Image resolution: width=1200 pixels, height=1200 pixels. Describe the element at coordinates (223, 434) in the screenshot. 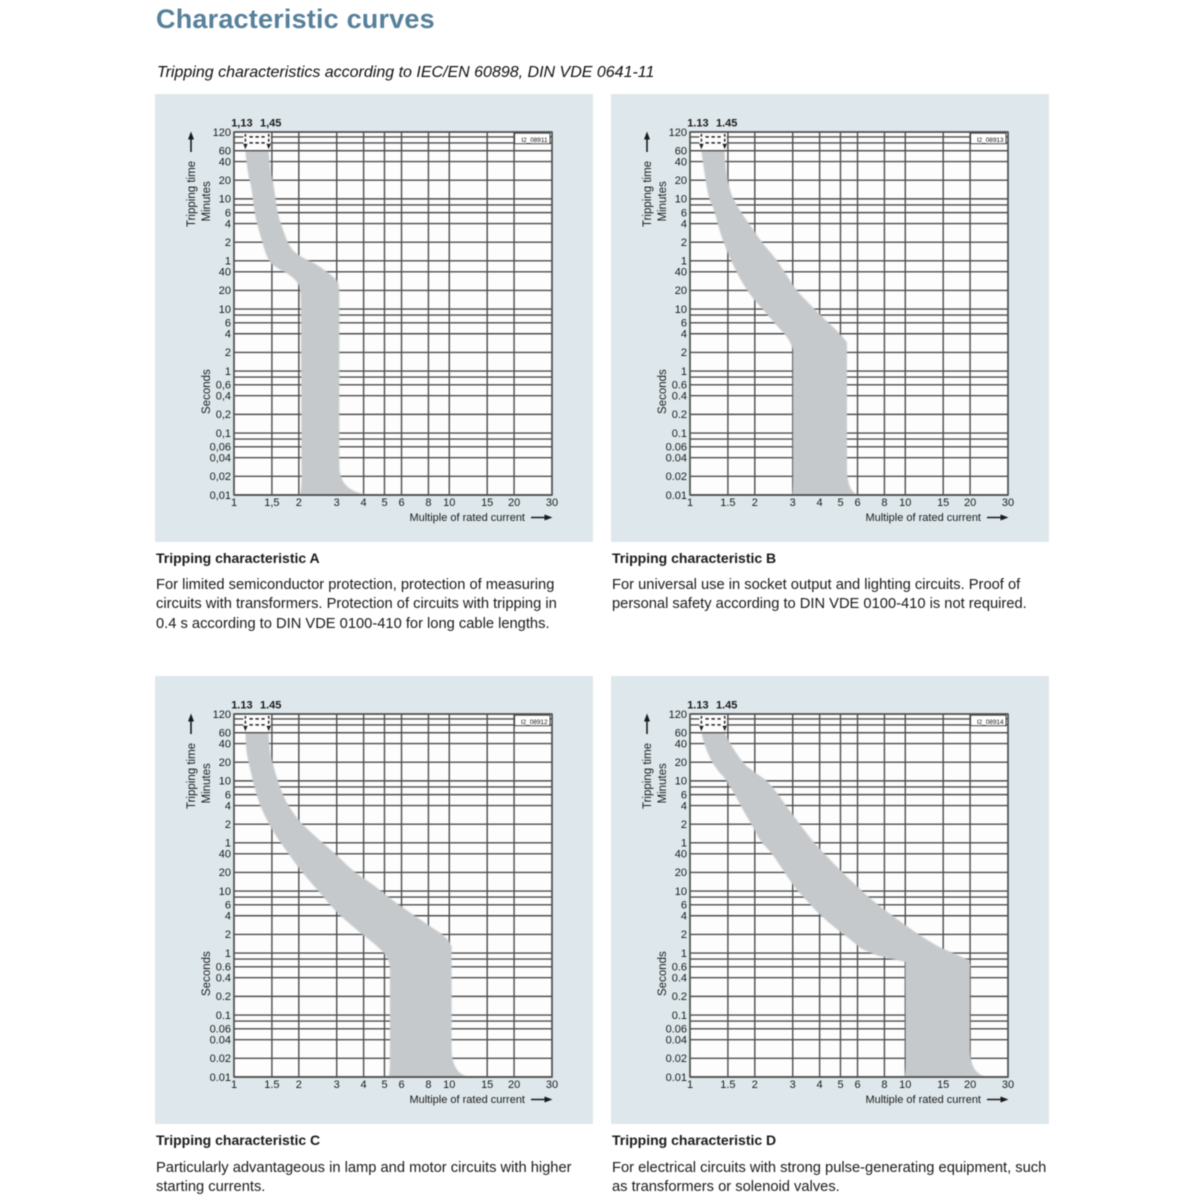

I see `svg-text: 0,1` at that location.